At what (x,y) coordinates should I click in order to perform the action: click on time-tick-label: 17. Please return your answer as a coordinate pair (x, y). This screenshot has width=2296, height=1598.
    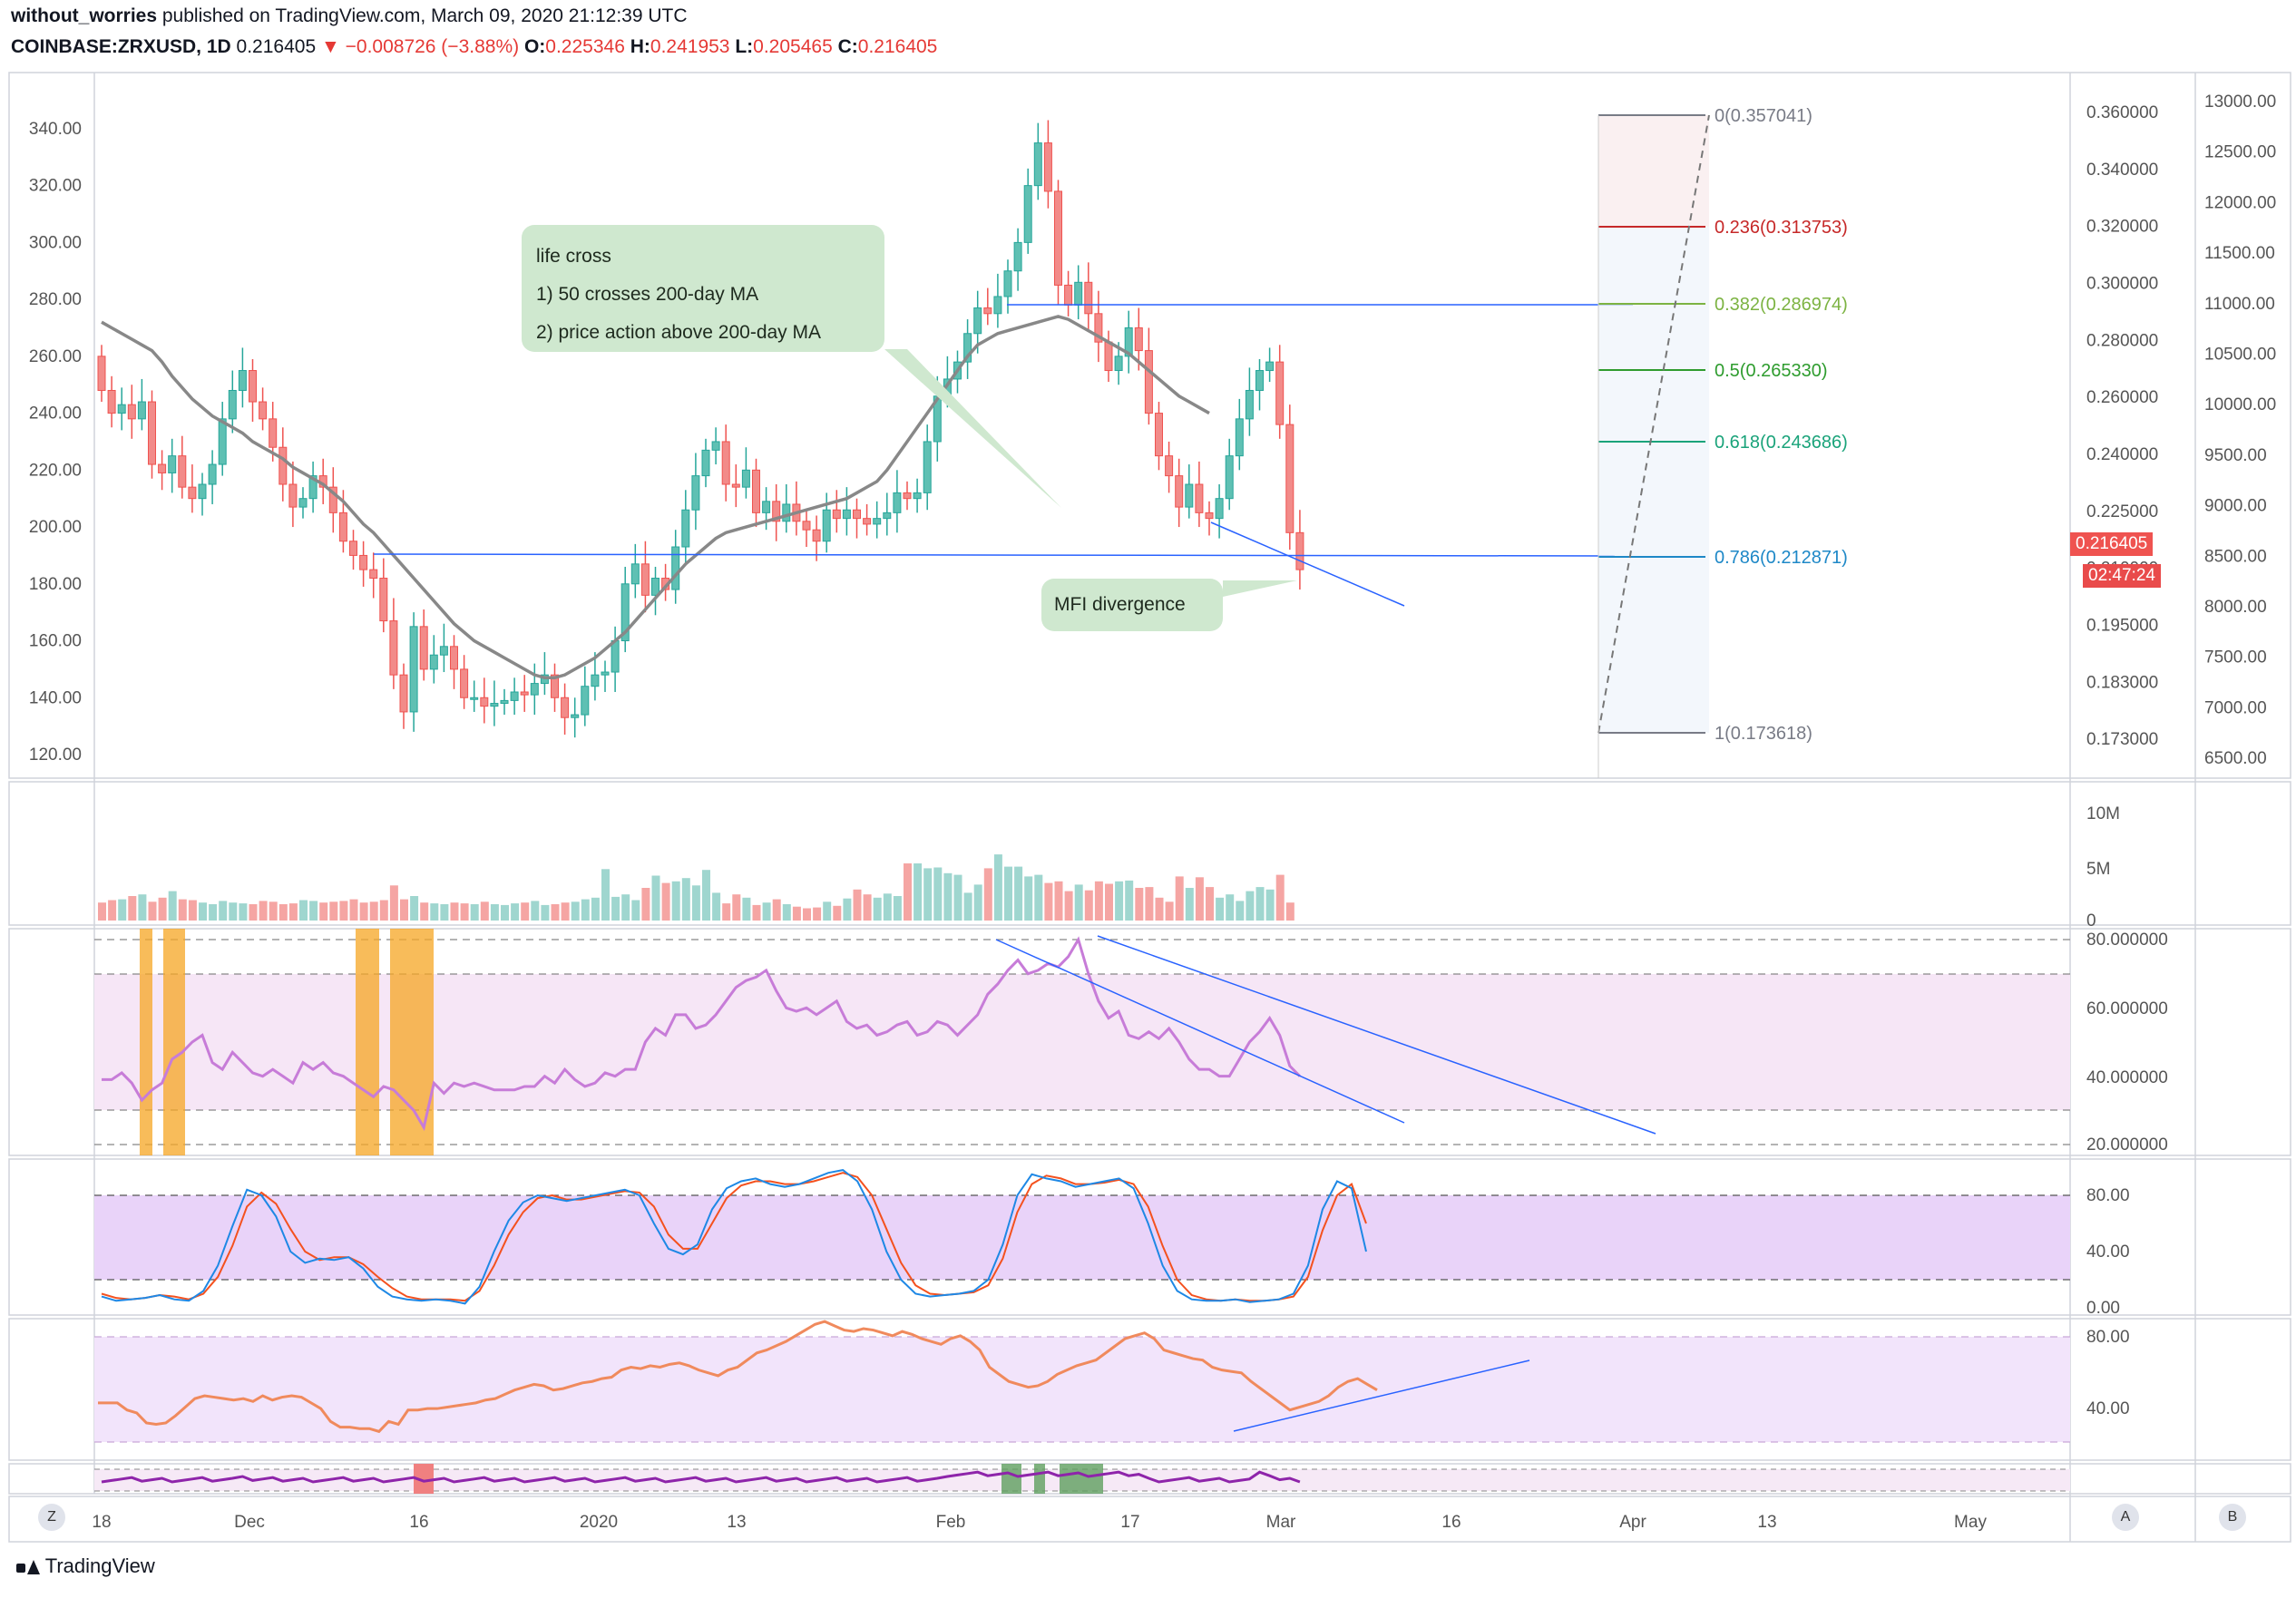
    Looking at the image, I should click on (1129, 1522).